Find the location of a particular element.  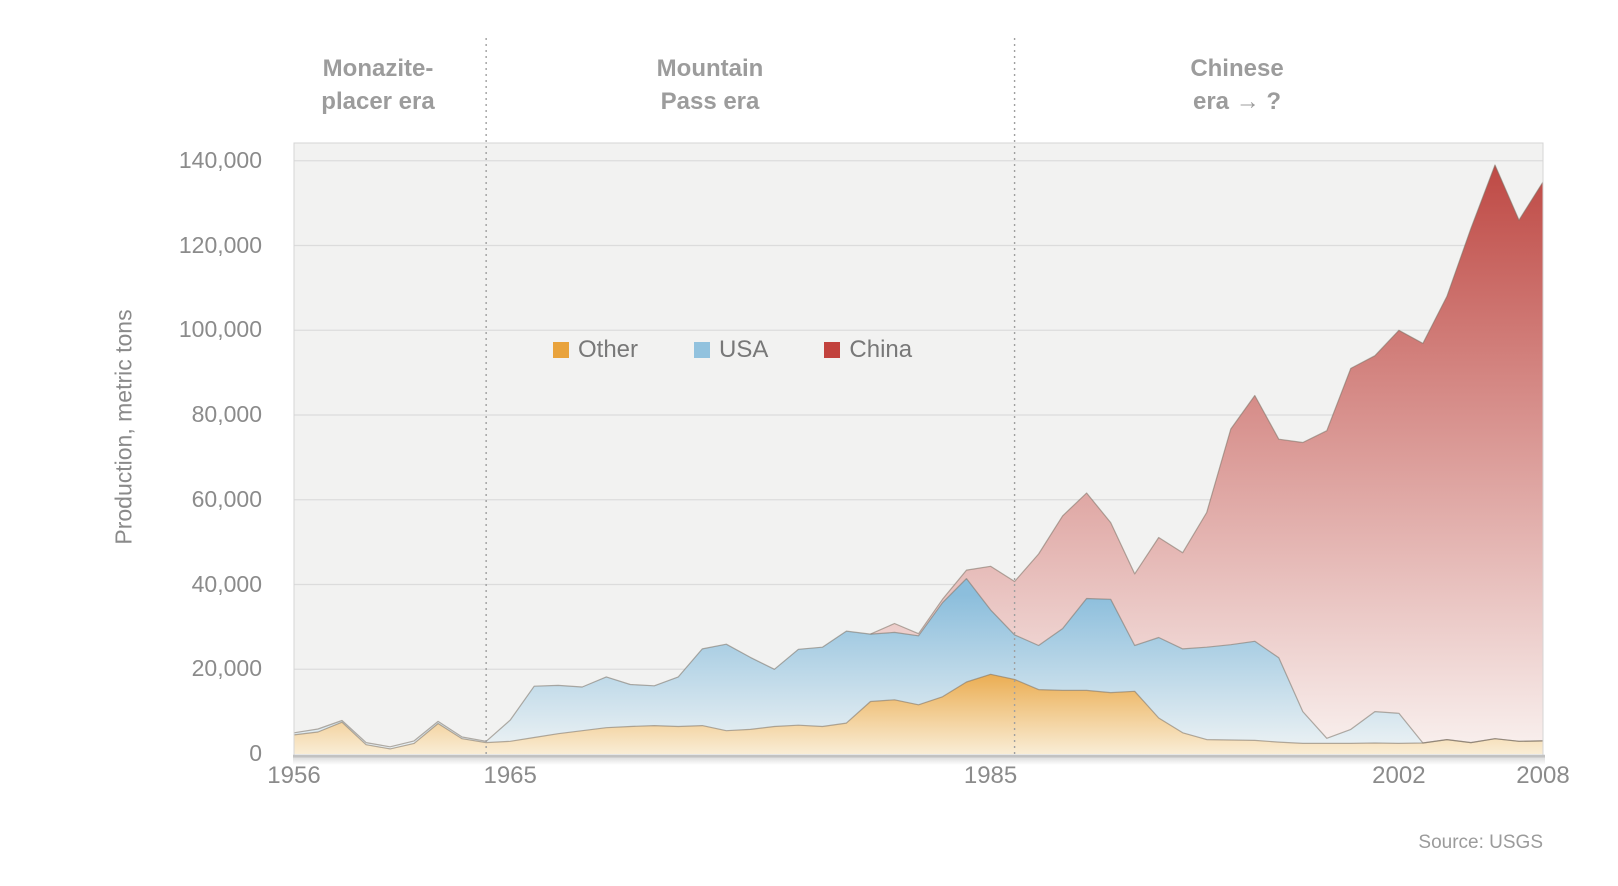

legend-label: Other is located at coordinates (608, 349).